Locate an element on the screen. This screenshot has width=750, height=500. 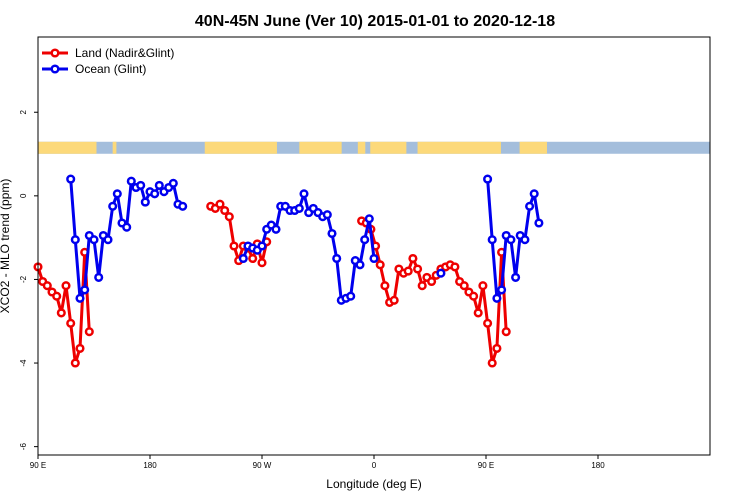
x-tick-label: 0 is located at coordinates (374, 465).